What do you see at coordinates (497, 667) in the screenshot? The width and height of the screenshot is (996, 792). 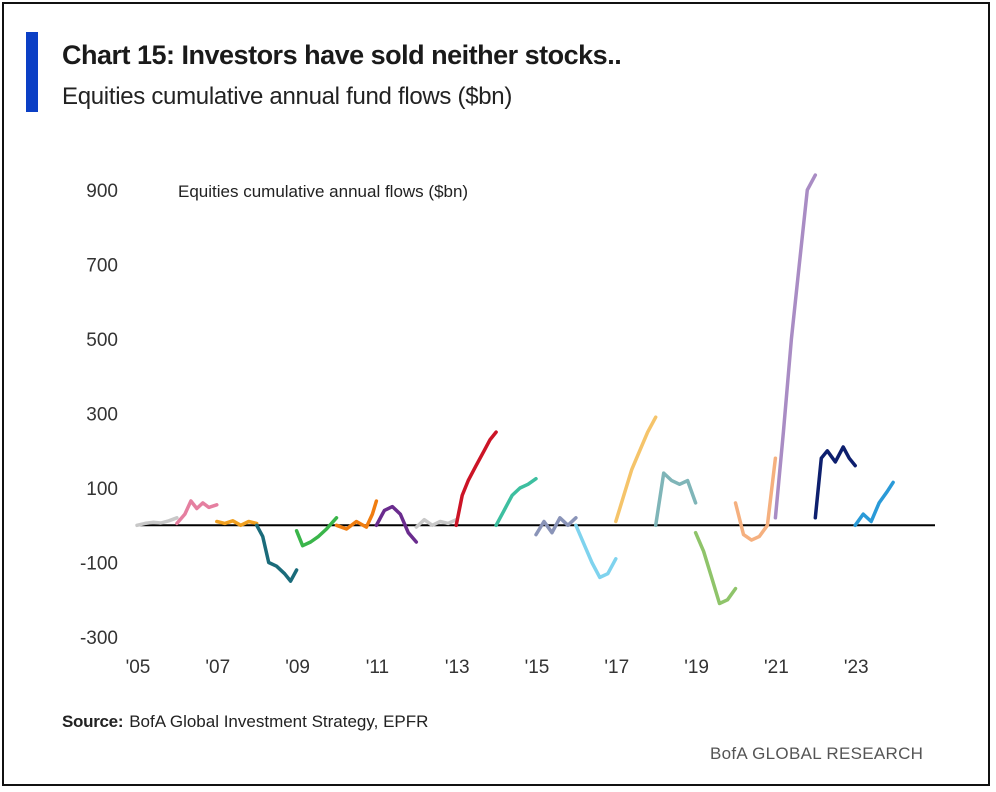 I see `x-axis: '05 '07 '09 '11 '13 '15 '17 '19 '21 '23` at bounding box center [497, 667].